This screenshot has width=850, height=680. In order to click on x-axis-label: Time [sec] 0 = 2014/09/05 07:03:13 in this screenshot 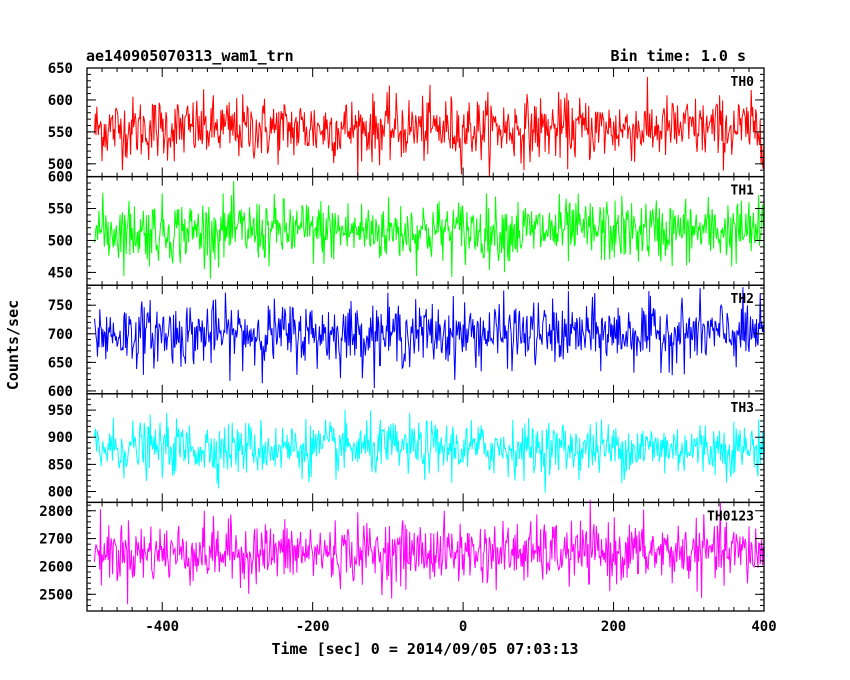, I will do `click(424, 649)`.